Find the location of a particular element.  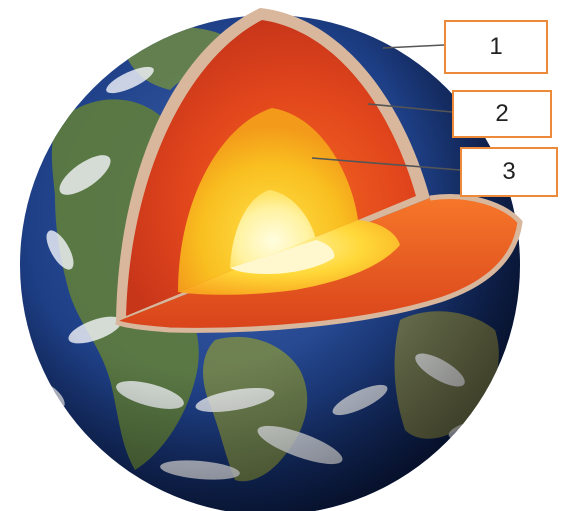

label-box-2: 2 is located at coordinates (502, 114).